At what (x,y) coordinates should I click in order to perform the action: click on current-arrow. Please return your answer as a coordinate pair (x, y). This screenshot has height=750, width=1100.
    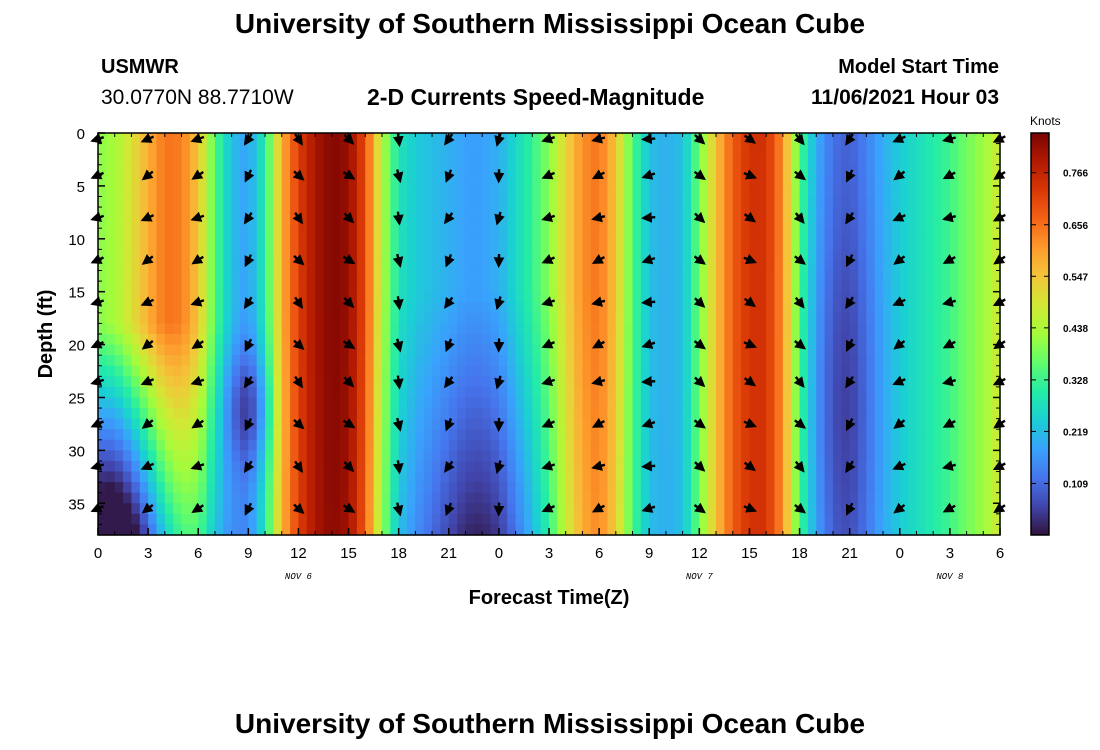
    Looking at the image, I should click on (398, 509).